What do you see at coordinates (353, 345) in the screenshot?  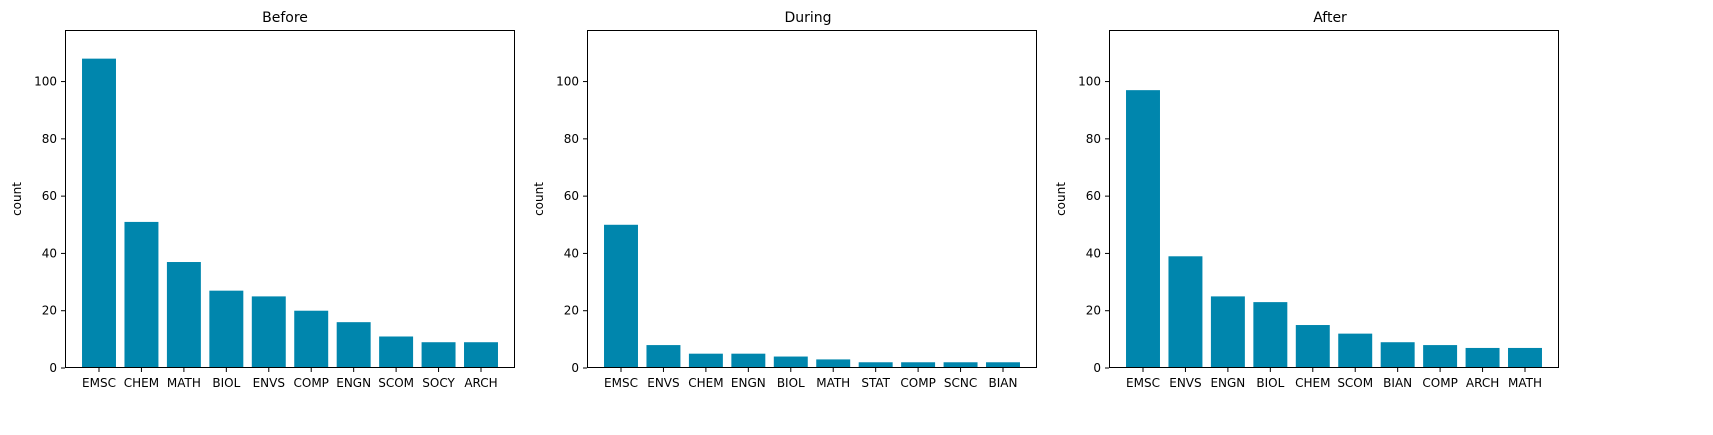 I see `bar-before-engn` at bounding box center [353, 345].